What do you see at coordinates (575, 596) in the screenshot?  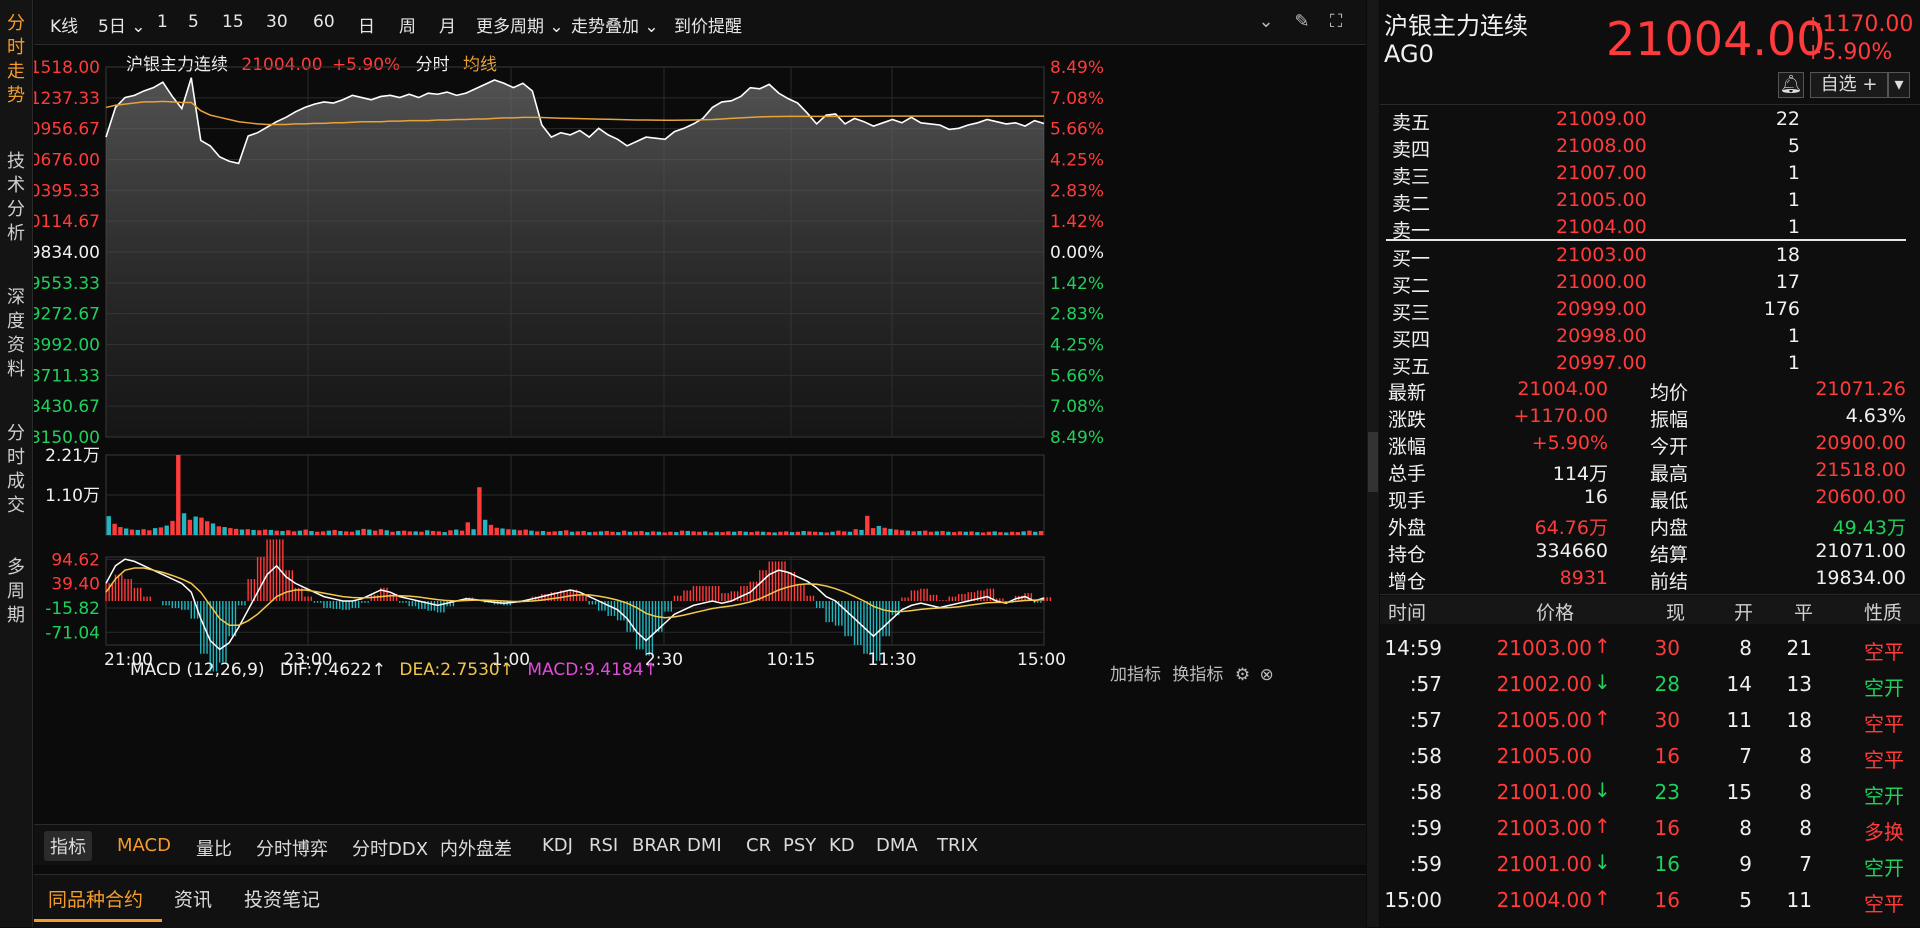 I see `dea-line` at bounding box center [575, 596].